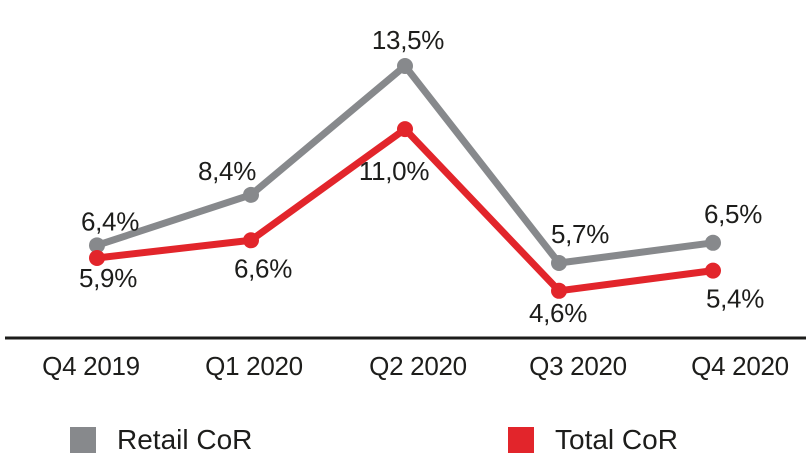  I want to click on legend-label-retail-cor: Retail CoR, so click(185, 439).